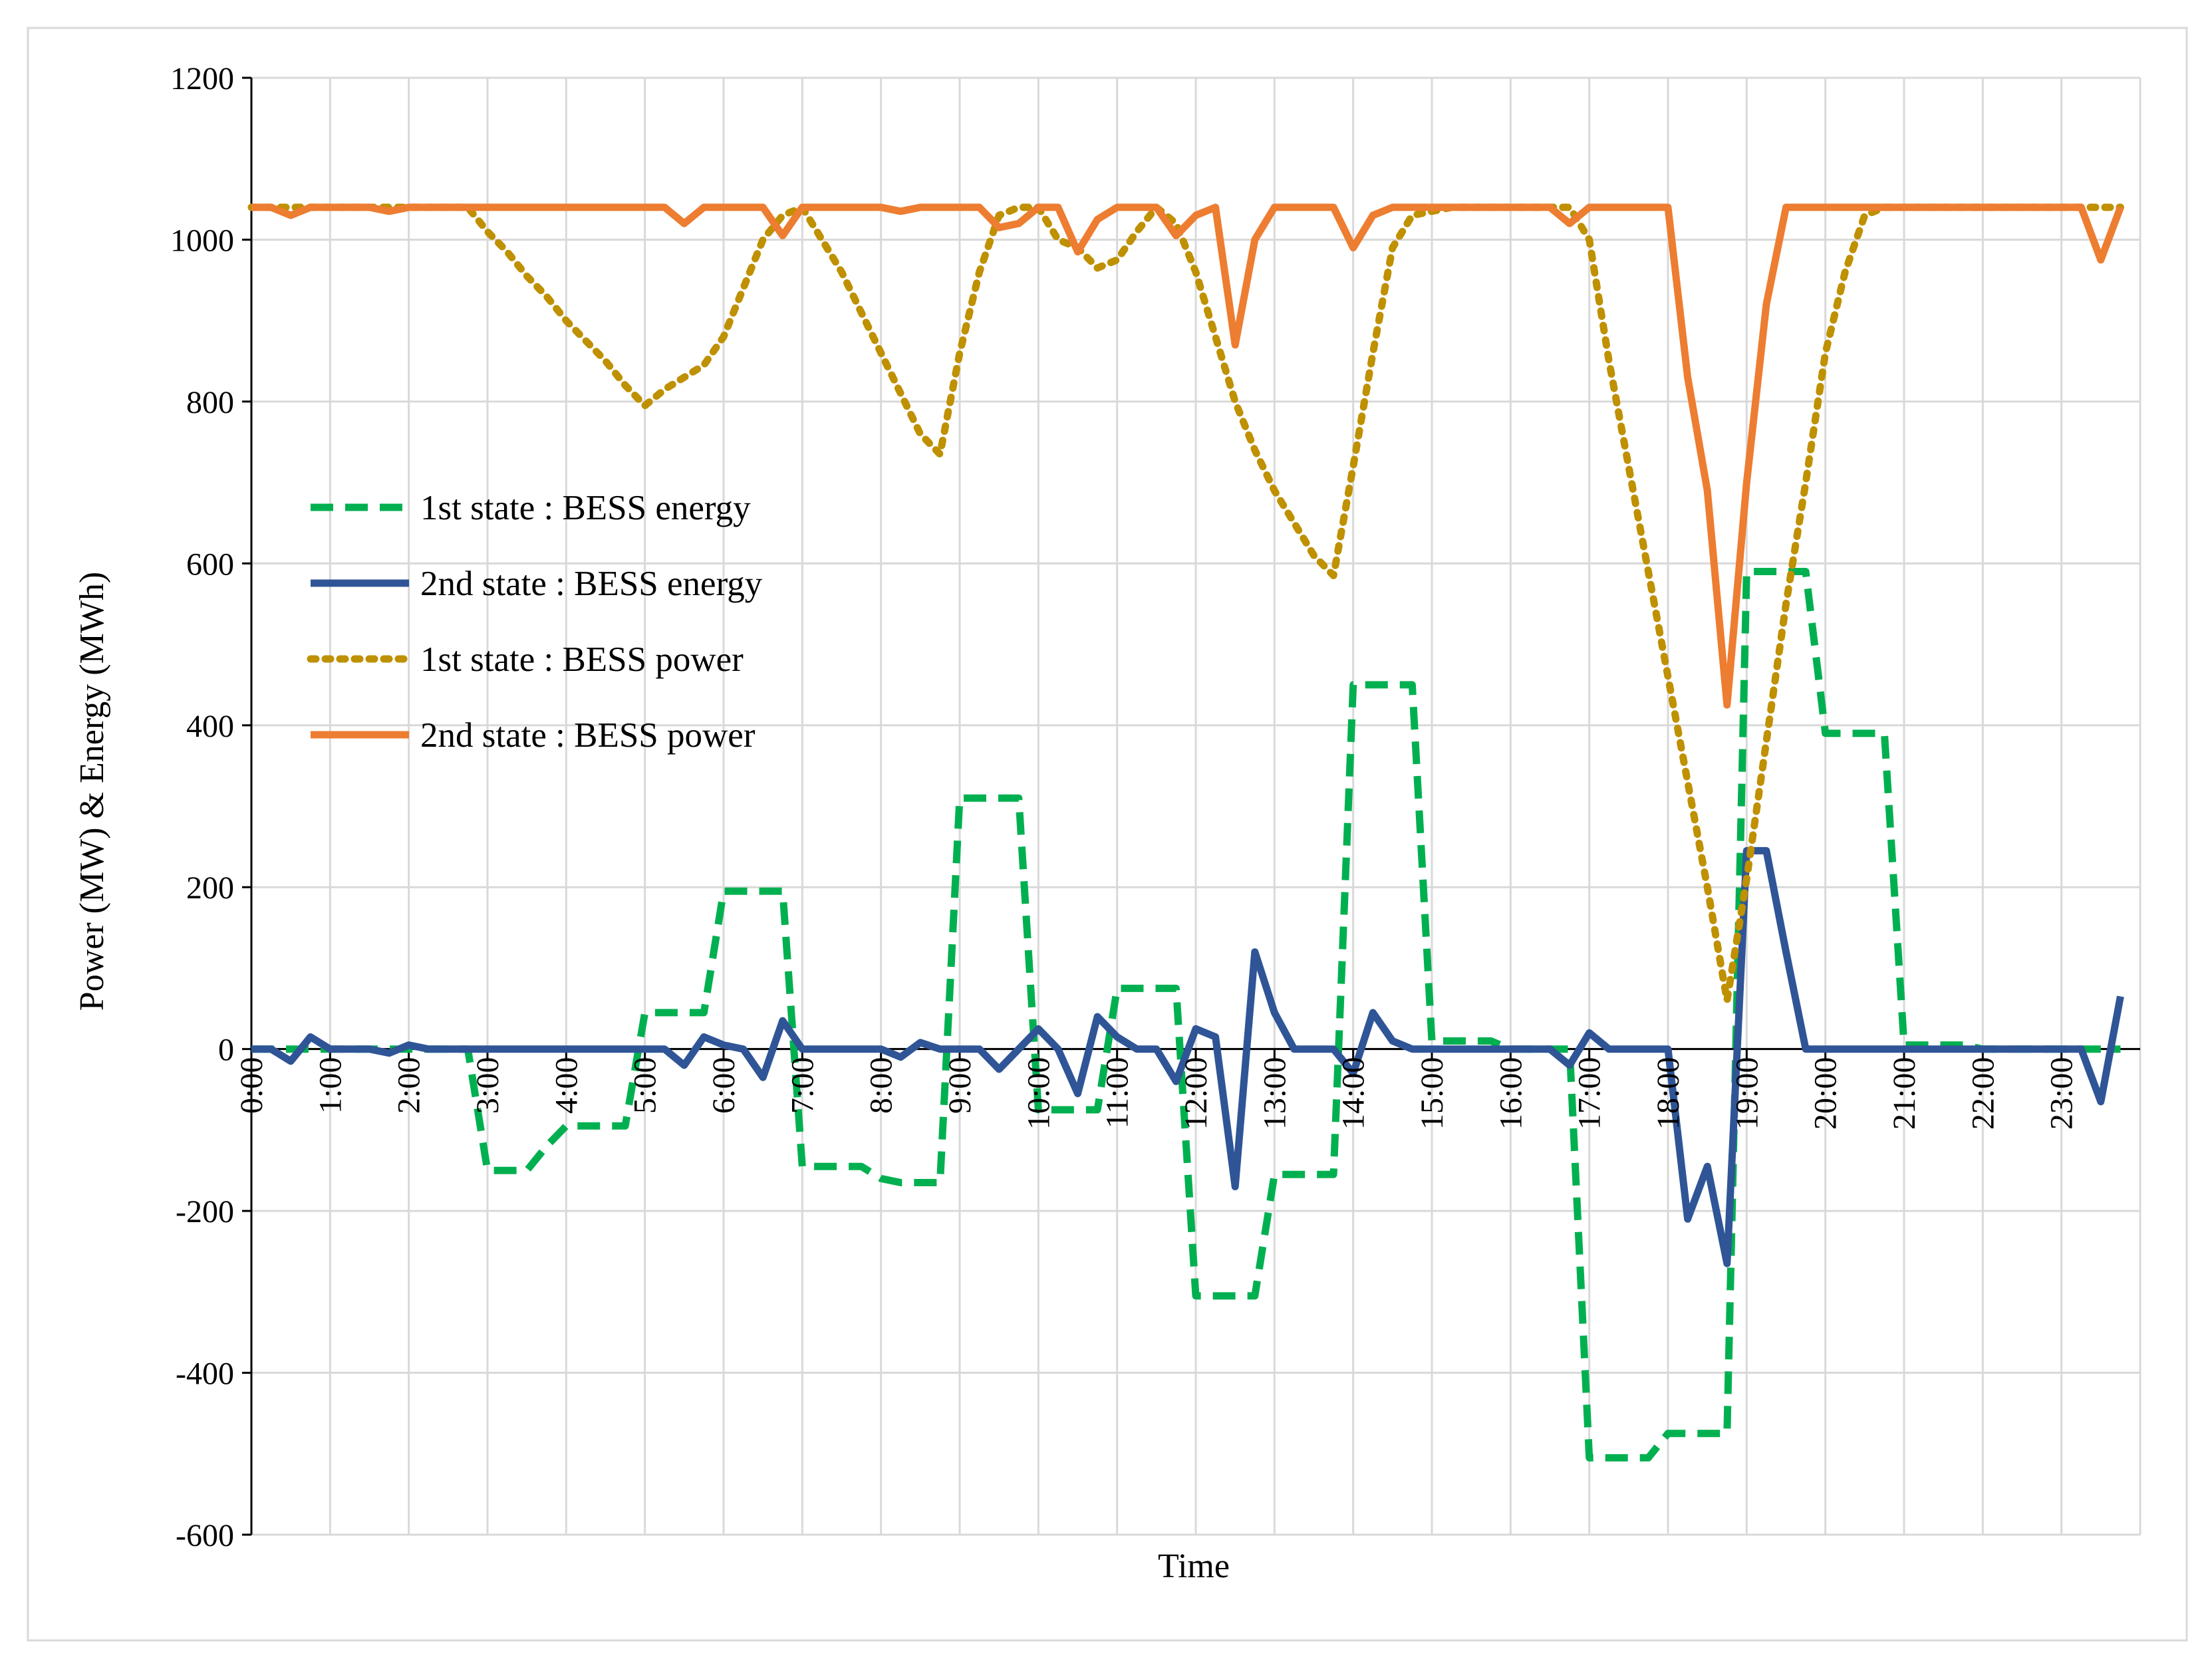  What do you see at coordinates (1196, 1093) in the screenshot?
I see `x-tick-label: 12:00` at bounding box center [1196, 1093].